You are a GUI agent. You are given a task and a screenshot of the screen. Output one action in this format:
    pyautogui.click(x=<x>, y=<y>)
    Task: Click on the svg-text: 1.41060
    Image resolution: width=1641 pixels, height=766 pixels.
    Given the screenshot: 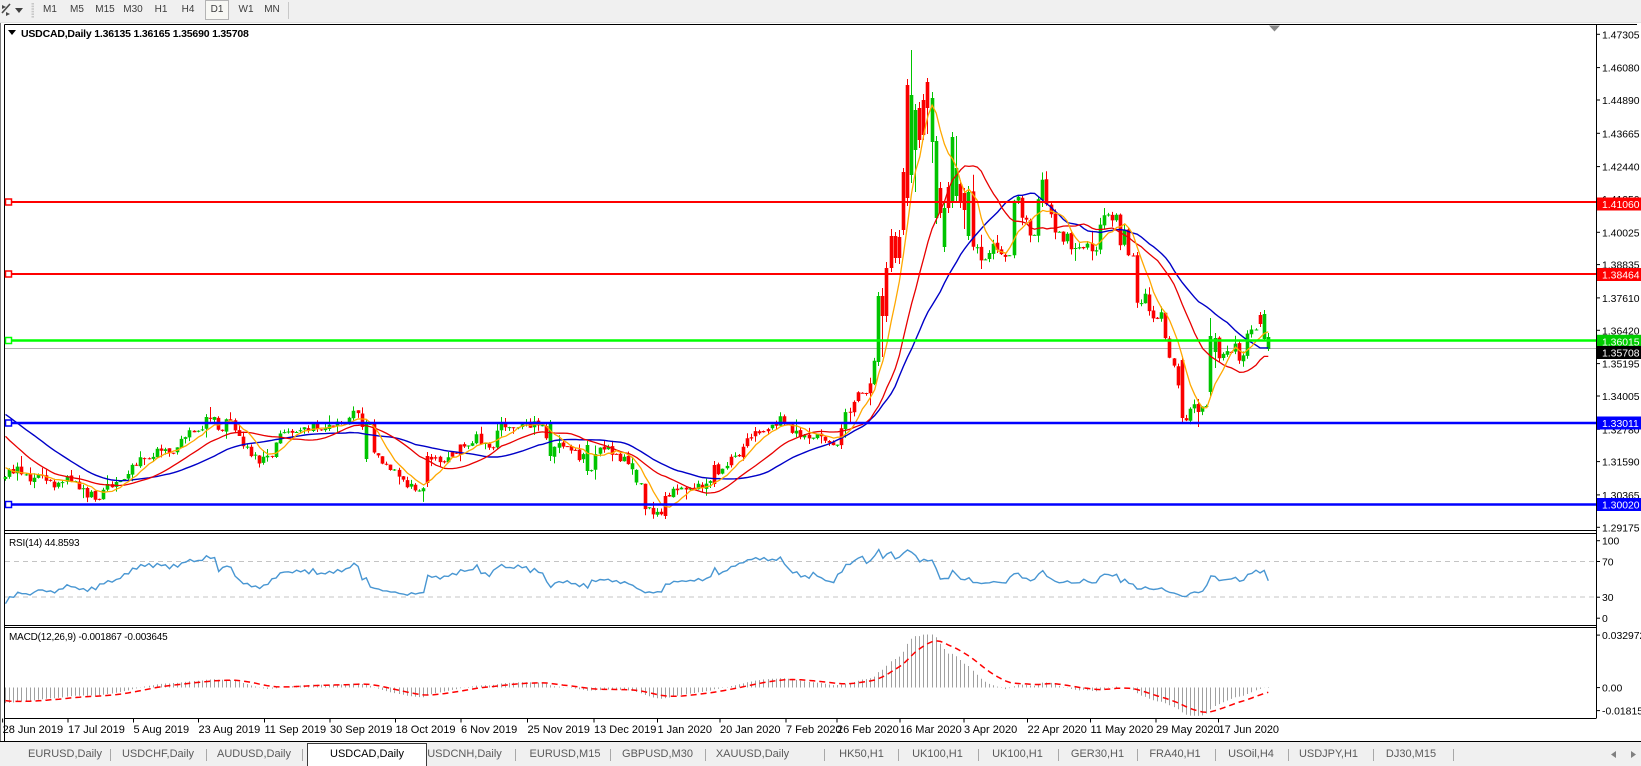 What is the action you would take?
    pyautogui.click(x=1621, y=205)
    